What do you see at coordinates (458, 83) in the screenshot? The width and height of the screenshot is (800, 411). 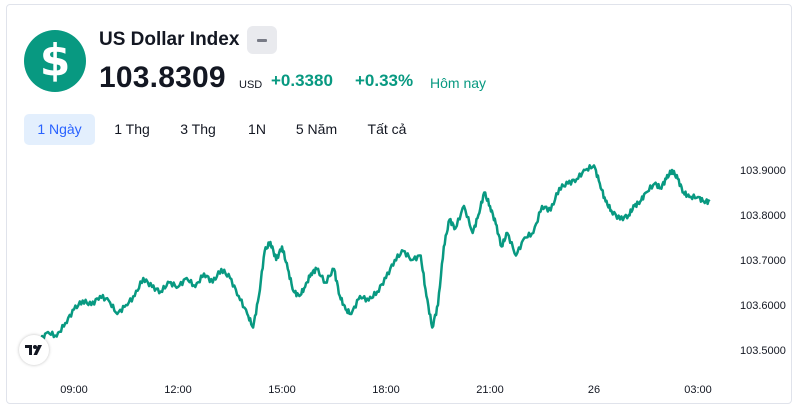 I see `period-label: Hôm nay` at bounding box center [458, 83].